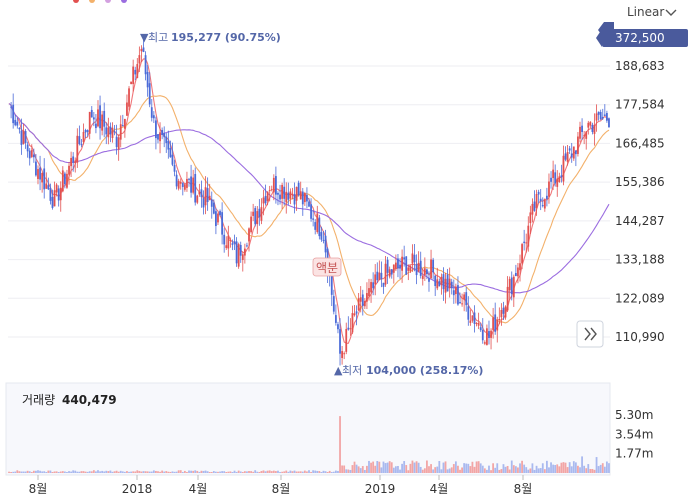 This screenshot has width=689, height=501. I want to click on volume-tick-label: 1.77m, so click(634, 454).